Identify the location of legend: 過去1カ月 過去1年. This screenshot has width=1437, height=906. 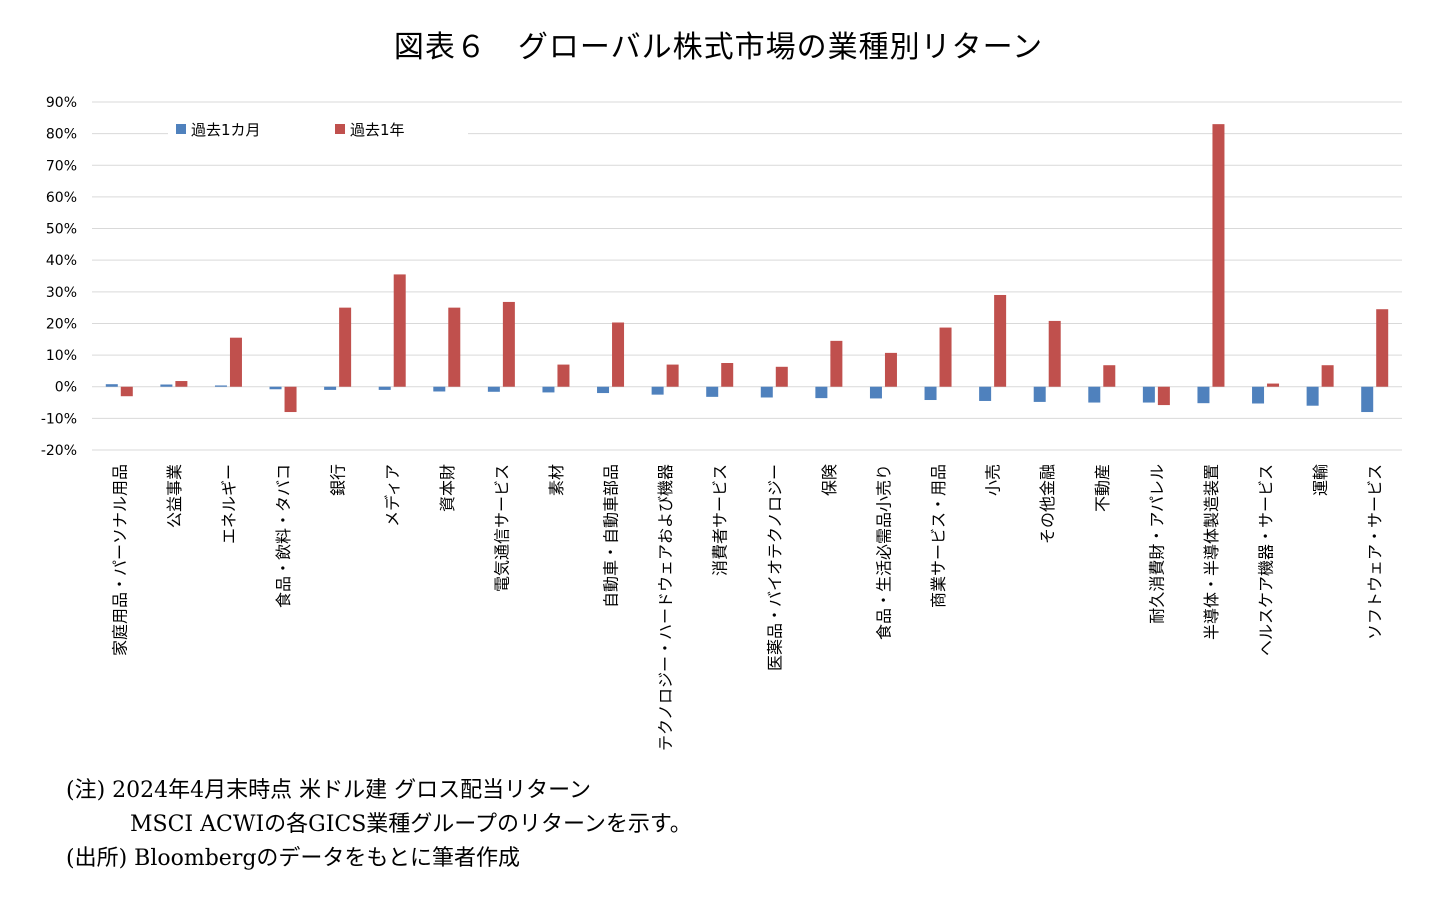
(318, 129).